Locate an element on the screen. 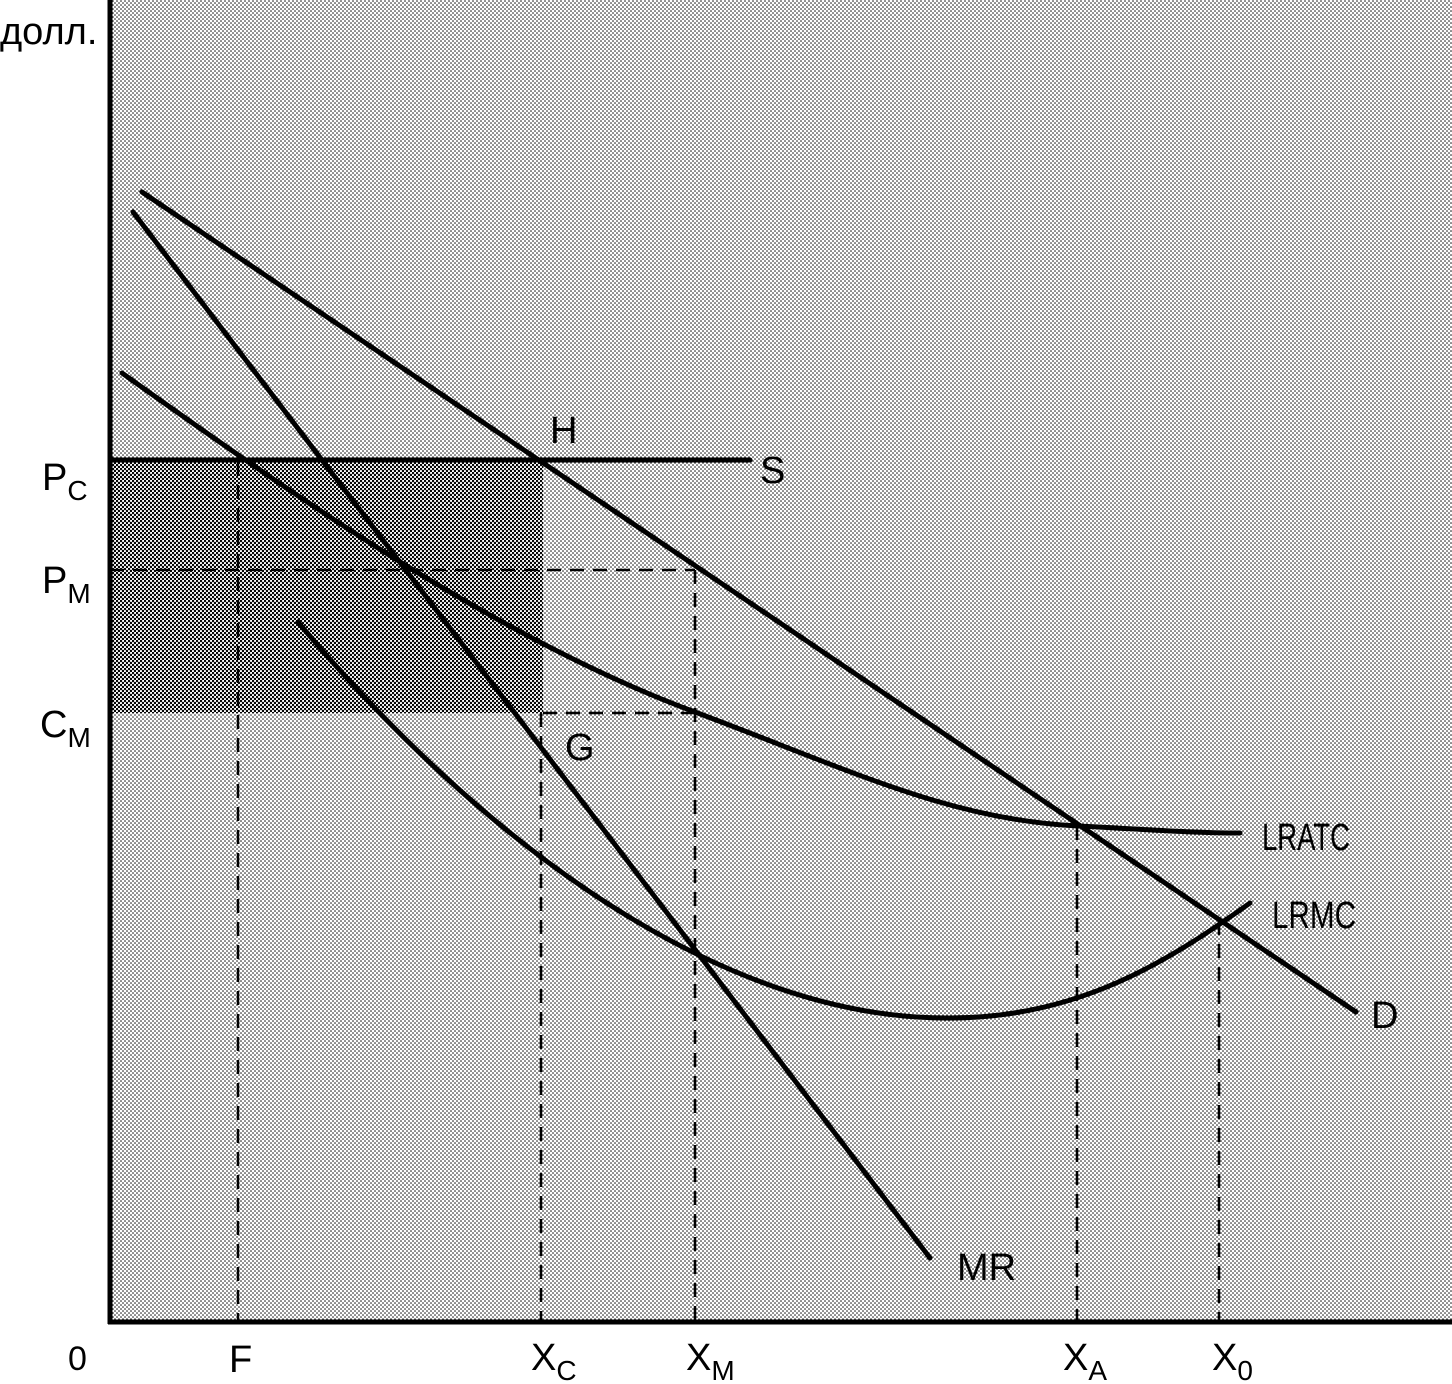 This screenshot has width=1452, height=1384. tick-label-pc: PC is located at coordinates (65, 481).